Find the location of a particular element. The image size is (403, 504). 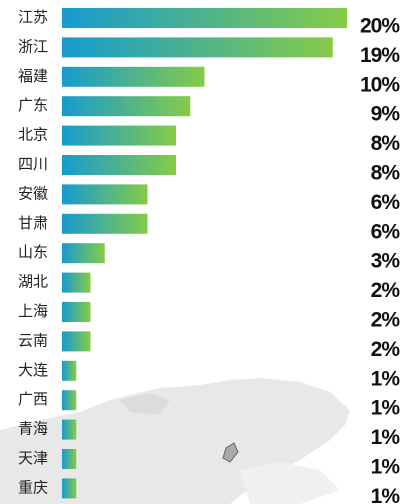

category-label: 湖北 is located at coordinates (33, 282).